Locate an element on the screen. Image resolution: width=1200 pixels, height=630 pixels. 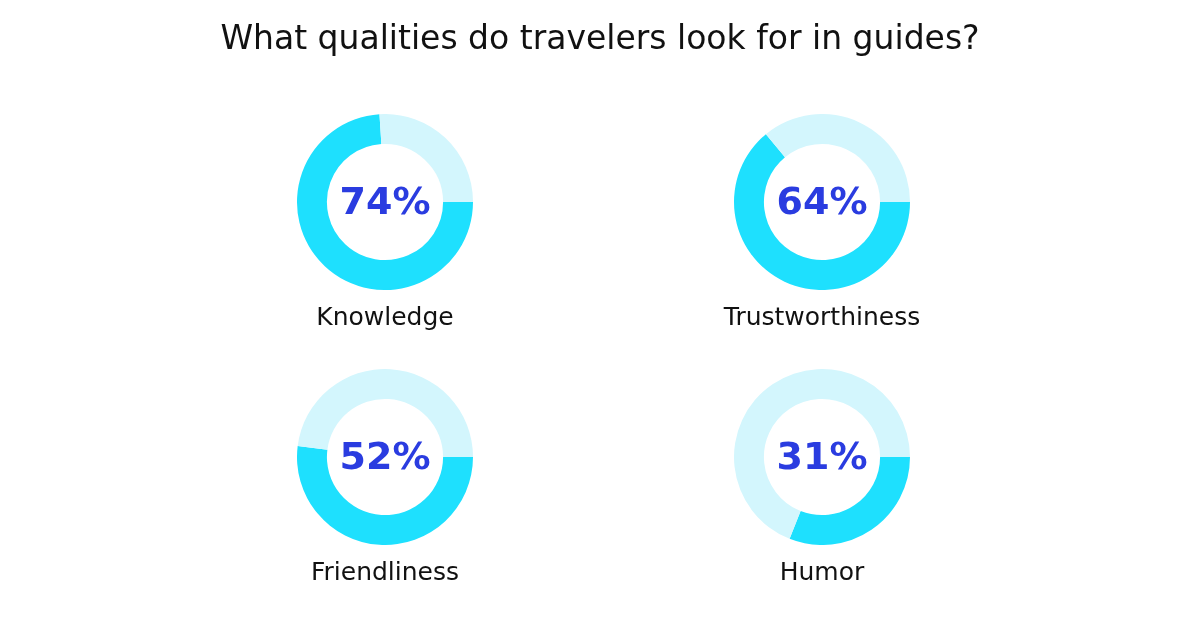
text: 74% is located at coordinates (385, 200).